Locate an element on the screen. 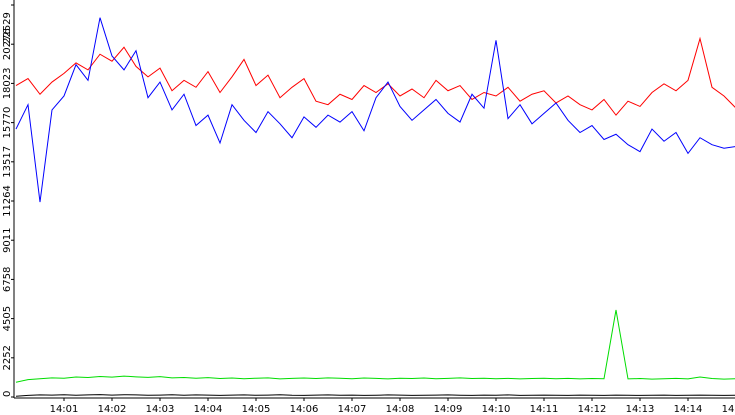  x-tick-label: 14:05 is located at coordinates (256, 409).